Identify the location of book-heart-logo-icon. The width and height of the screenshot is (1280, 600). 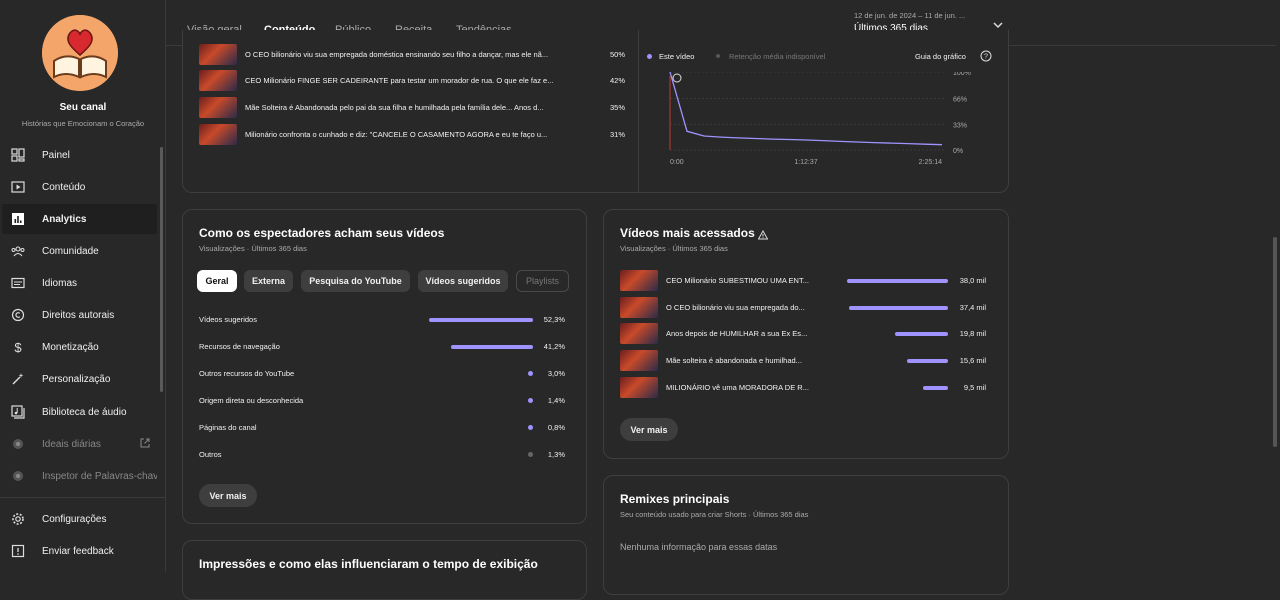
(80, 53).